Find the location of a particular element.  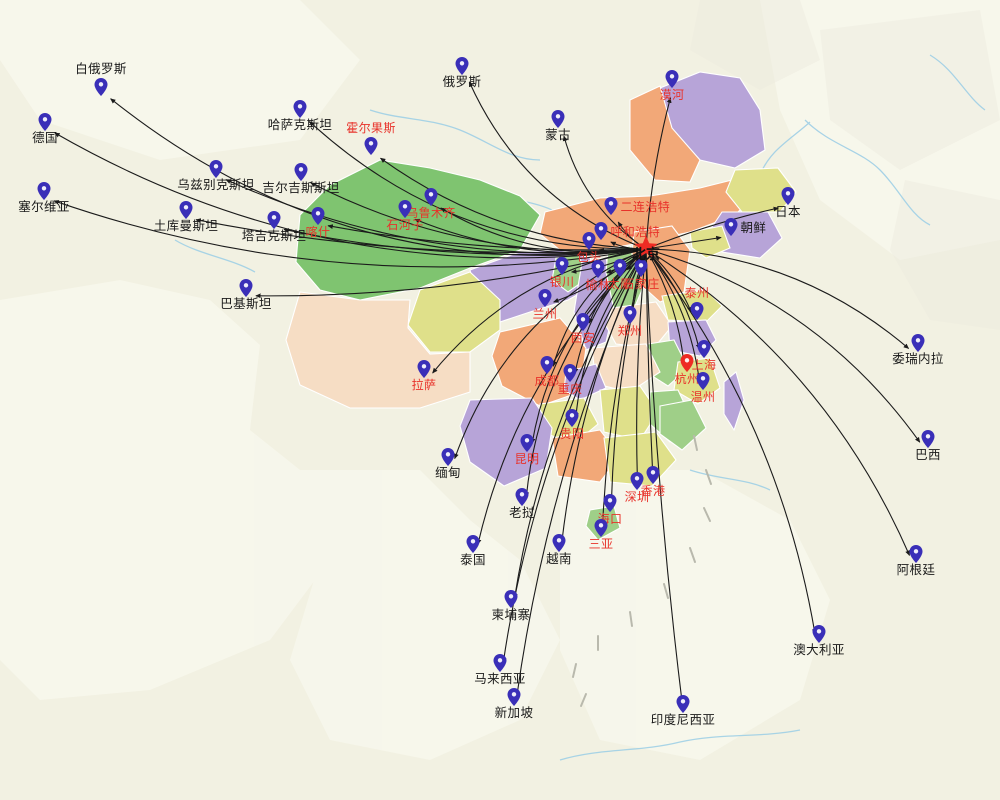

city-marker-石河子: 石河子 is located at coordinates (404, 215).